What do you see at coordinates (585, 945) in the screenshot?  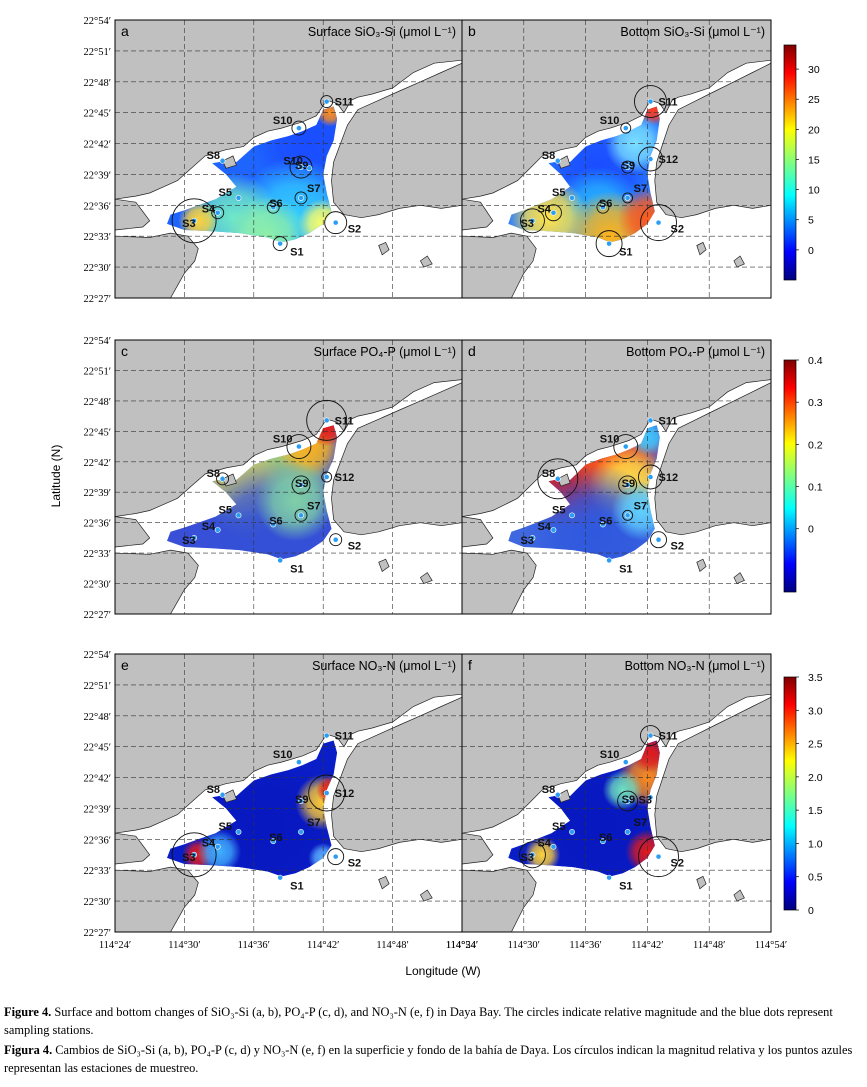 I see `lon-tick-label: 114°36′` at bounding box center [585, 945].